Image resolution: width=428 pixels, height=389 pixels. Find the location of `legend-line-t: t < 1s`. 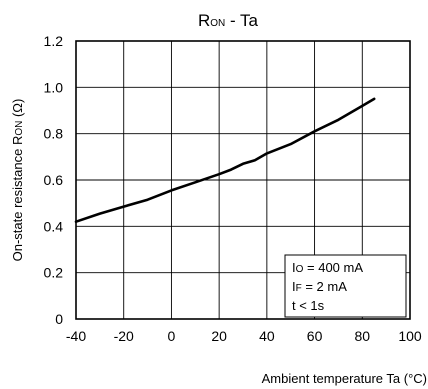

legend-line-t: t < 1s is located at coordinates (308, 305).